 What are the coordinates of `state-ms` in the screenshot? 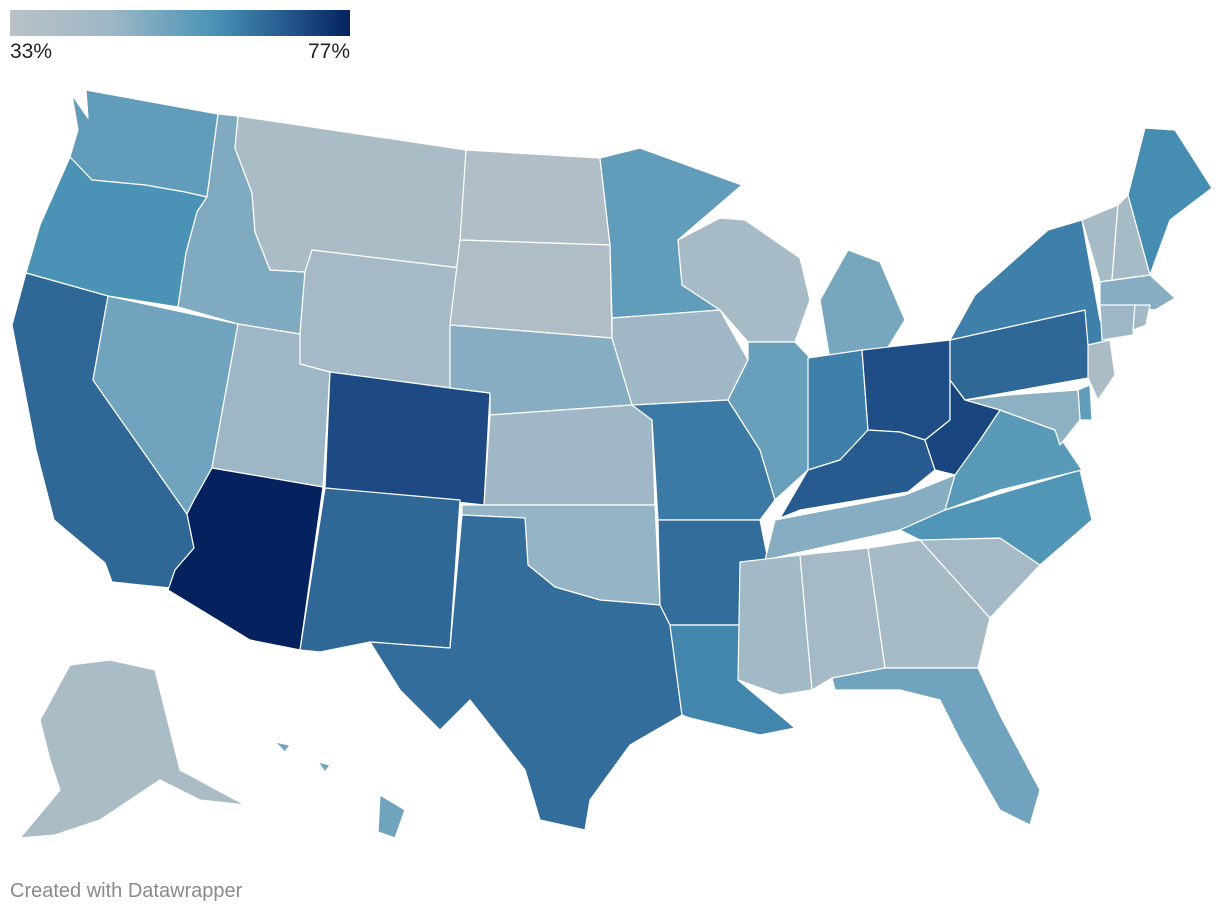 It's located at (775, 625).